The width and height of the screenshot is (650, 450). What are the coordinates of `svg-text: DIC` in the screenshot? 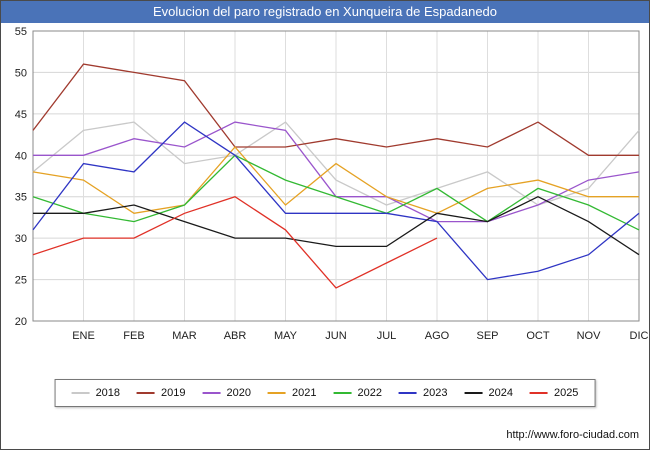 It's located at (639, 336).